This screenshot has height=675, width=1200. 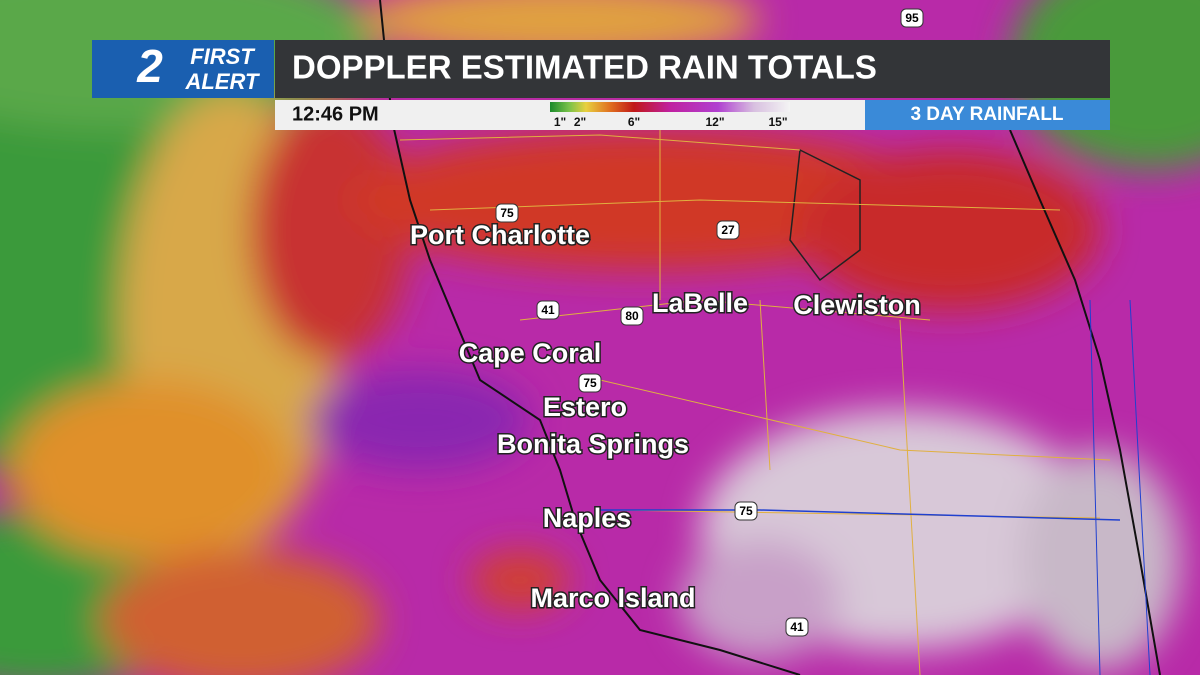 I want to click on city-label: Bonita Springs, so click(x=593, y=444).